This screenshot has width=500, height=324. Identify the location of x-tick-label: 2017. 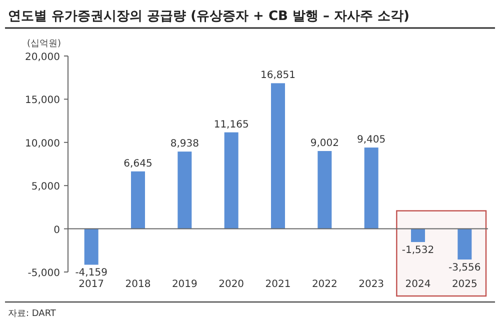
(91, 284).